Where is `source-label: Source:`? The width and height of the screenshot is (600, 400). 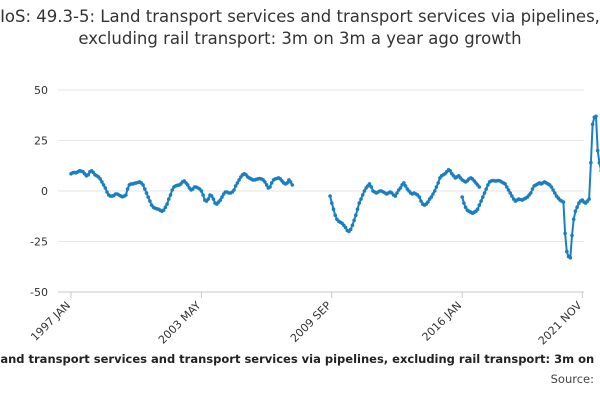
source-label: Source: is located at coordinates (572, 379).